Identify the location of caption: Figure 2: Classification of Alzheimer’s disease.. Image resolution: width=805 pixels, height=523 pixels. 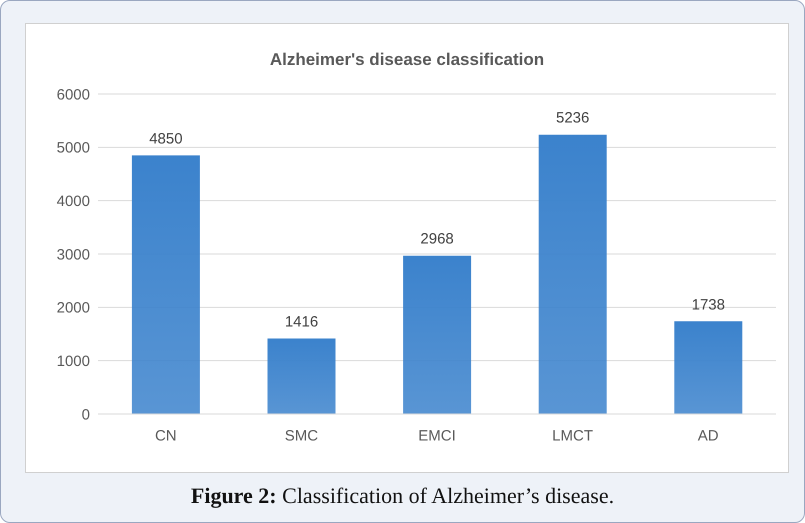
(402, 495).